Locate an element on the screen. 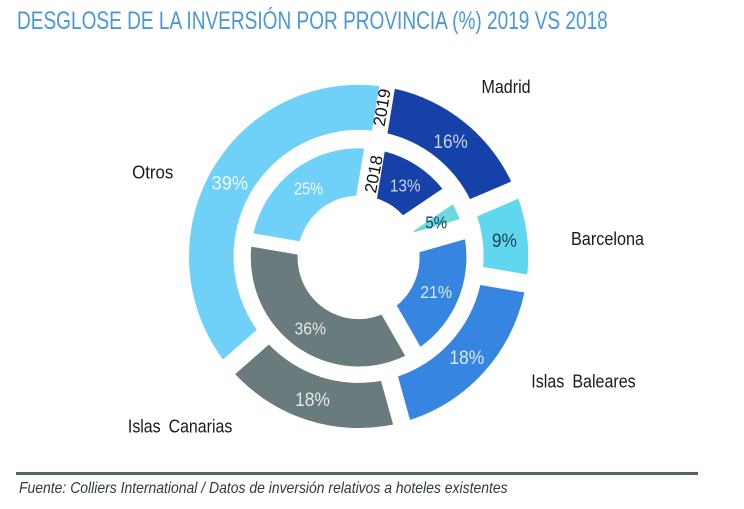 Image resolution: width=744 pixels, height=509 pixels. svg-text: 39% is located at coordinates (230, 183).